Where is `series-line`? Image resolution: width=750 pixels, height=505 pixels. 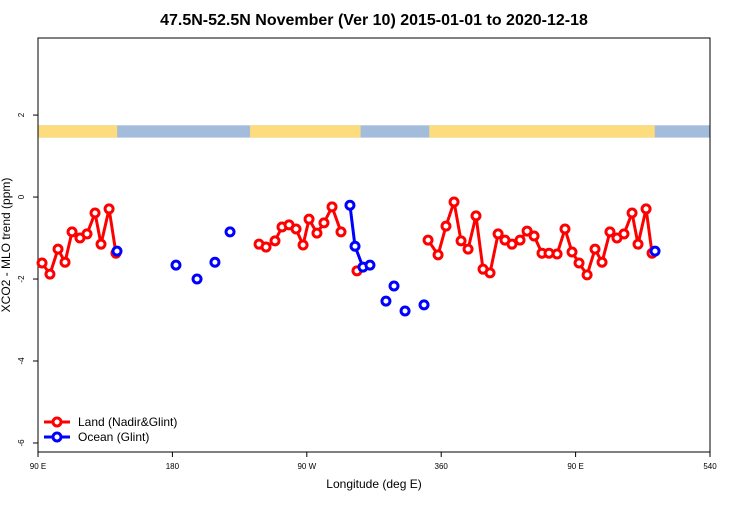
series-line is located at coordinates (347, 240).